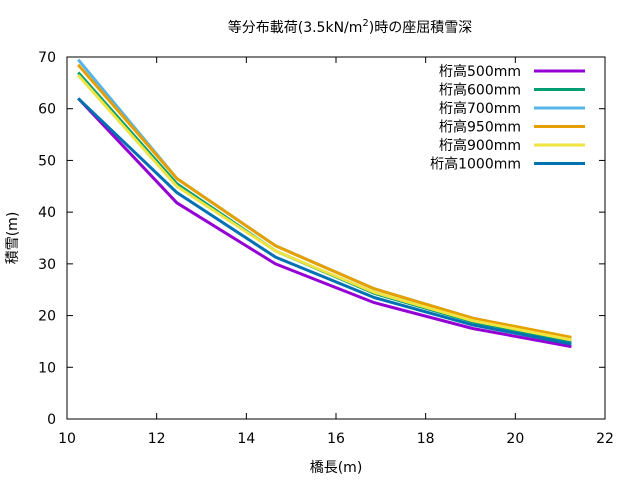 The height and width of the screenshot is (480, 640). What do you see at coordinates (480, 145) in the screenshot?
I see `legend-label-5: 桁高900mm` at bounding box center [480, 145].